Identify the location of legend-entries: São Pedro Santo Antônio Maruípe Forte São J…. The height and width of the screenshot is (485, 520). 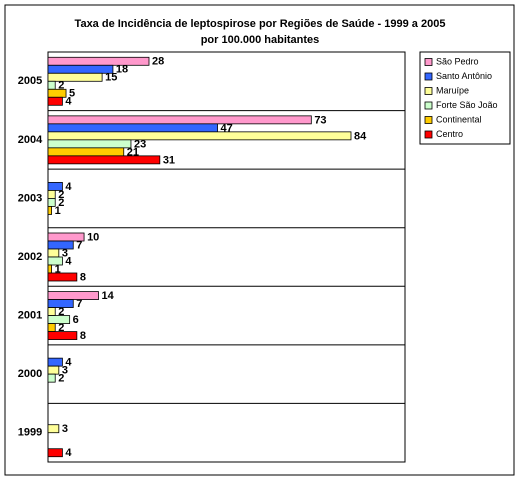
(461, 97).